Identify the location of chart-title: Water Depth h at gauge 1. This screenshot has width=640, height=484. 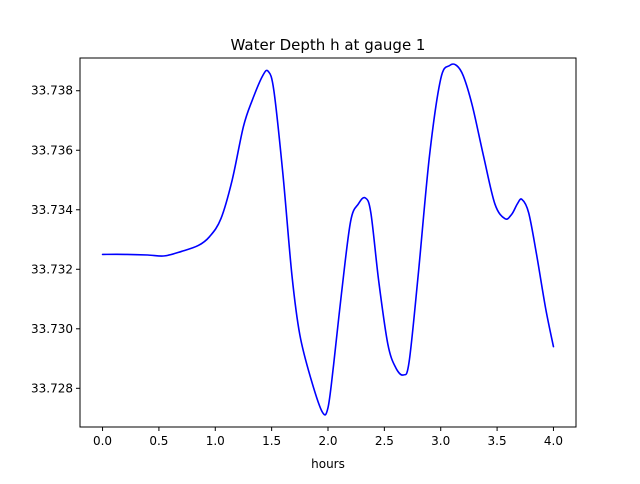
(328, 45).